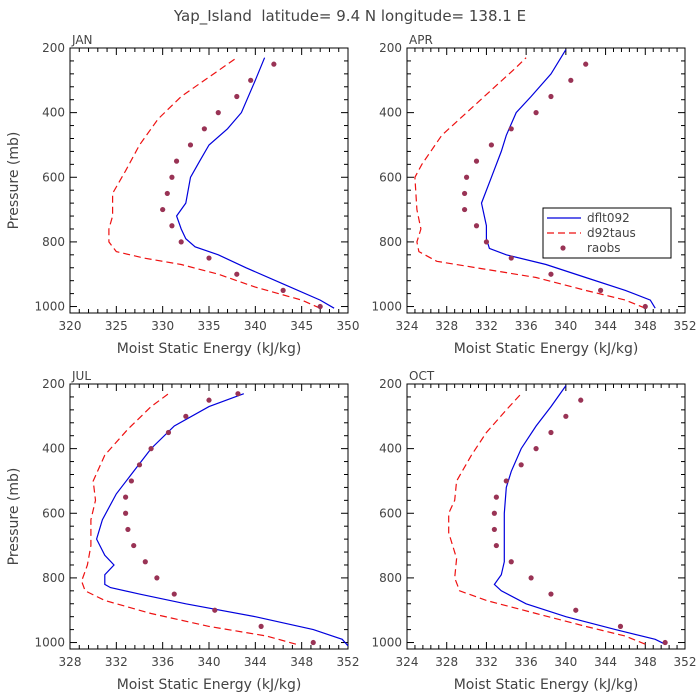 This screenshot has height=700, width=700. Describe the element at coordinates (608, 218) in the screenshot. I see `legend-label-dflt092: dflt092` at that location.